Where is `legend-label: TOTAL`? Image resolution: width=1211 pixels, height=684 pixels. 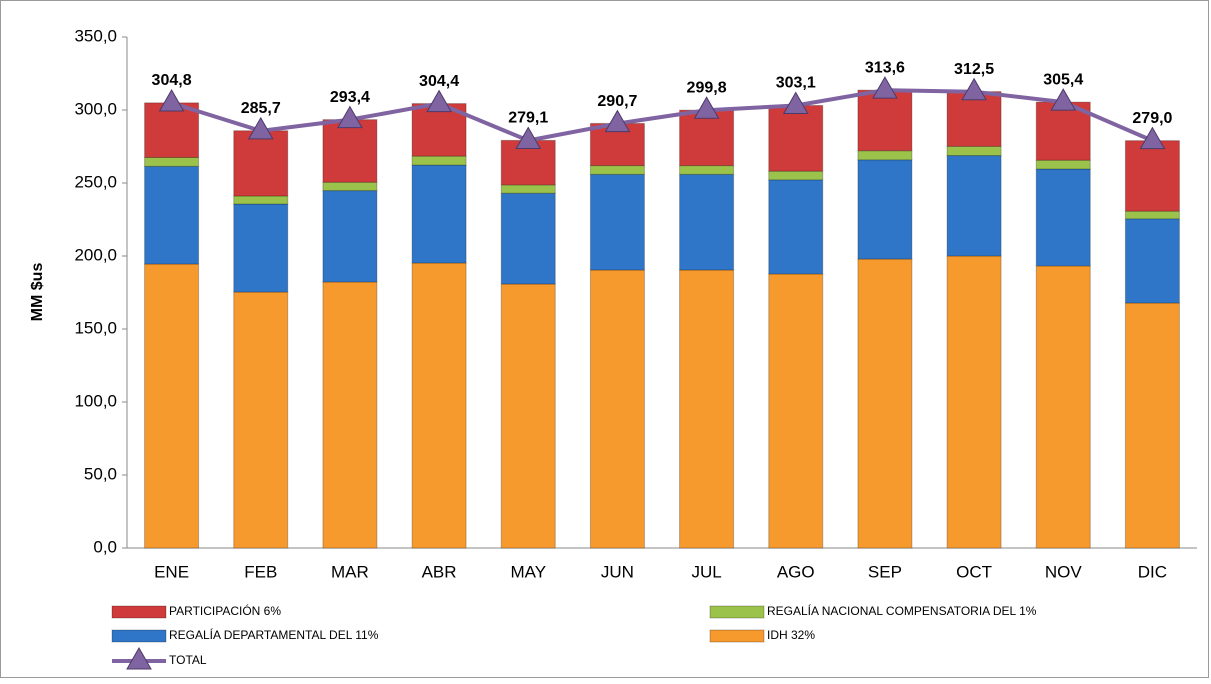
legend-label: TOTAL is located at coordinates (188, 660).